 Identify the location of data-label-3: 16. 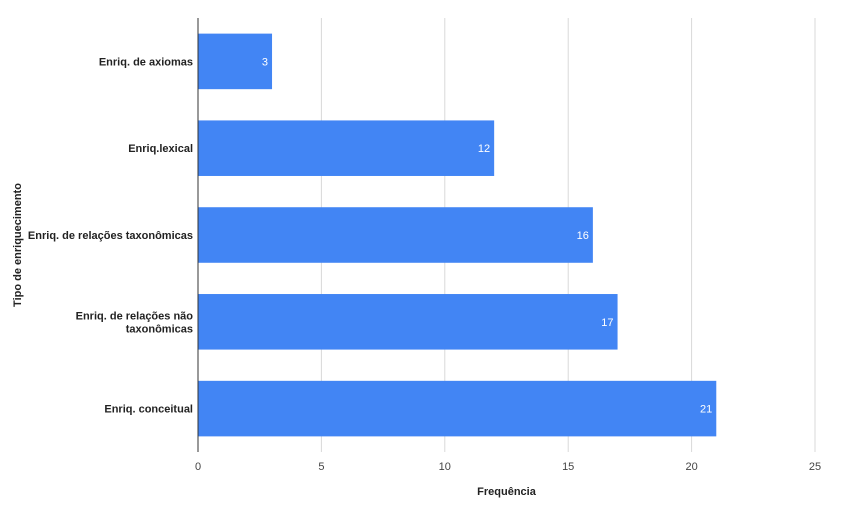
(583, 236).